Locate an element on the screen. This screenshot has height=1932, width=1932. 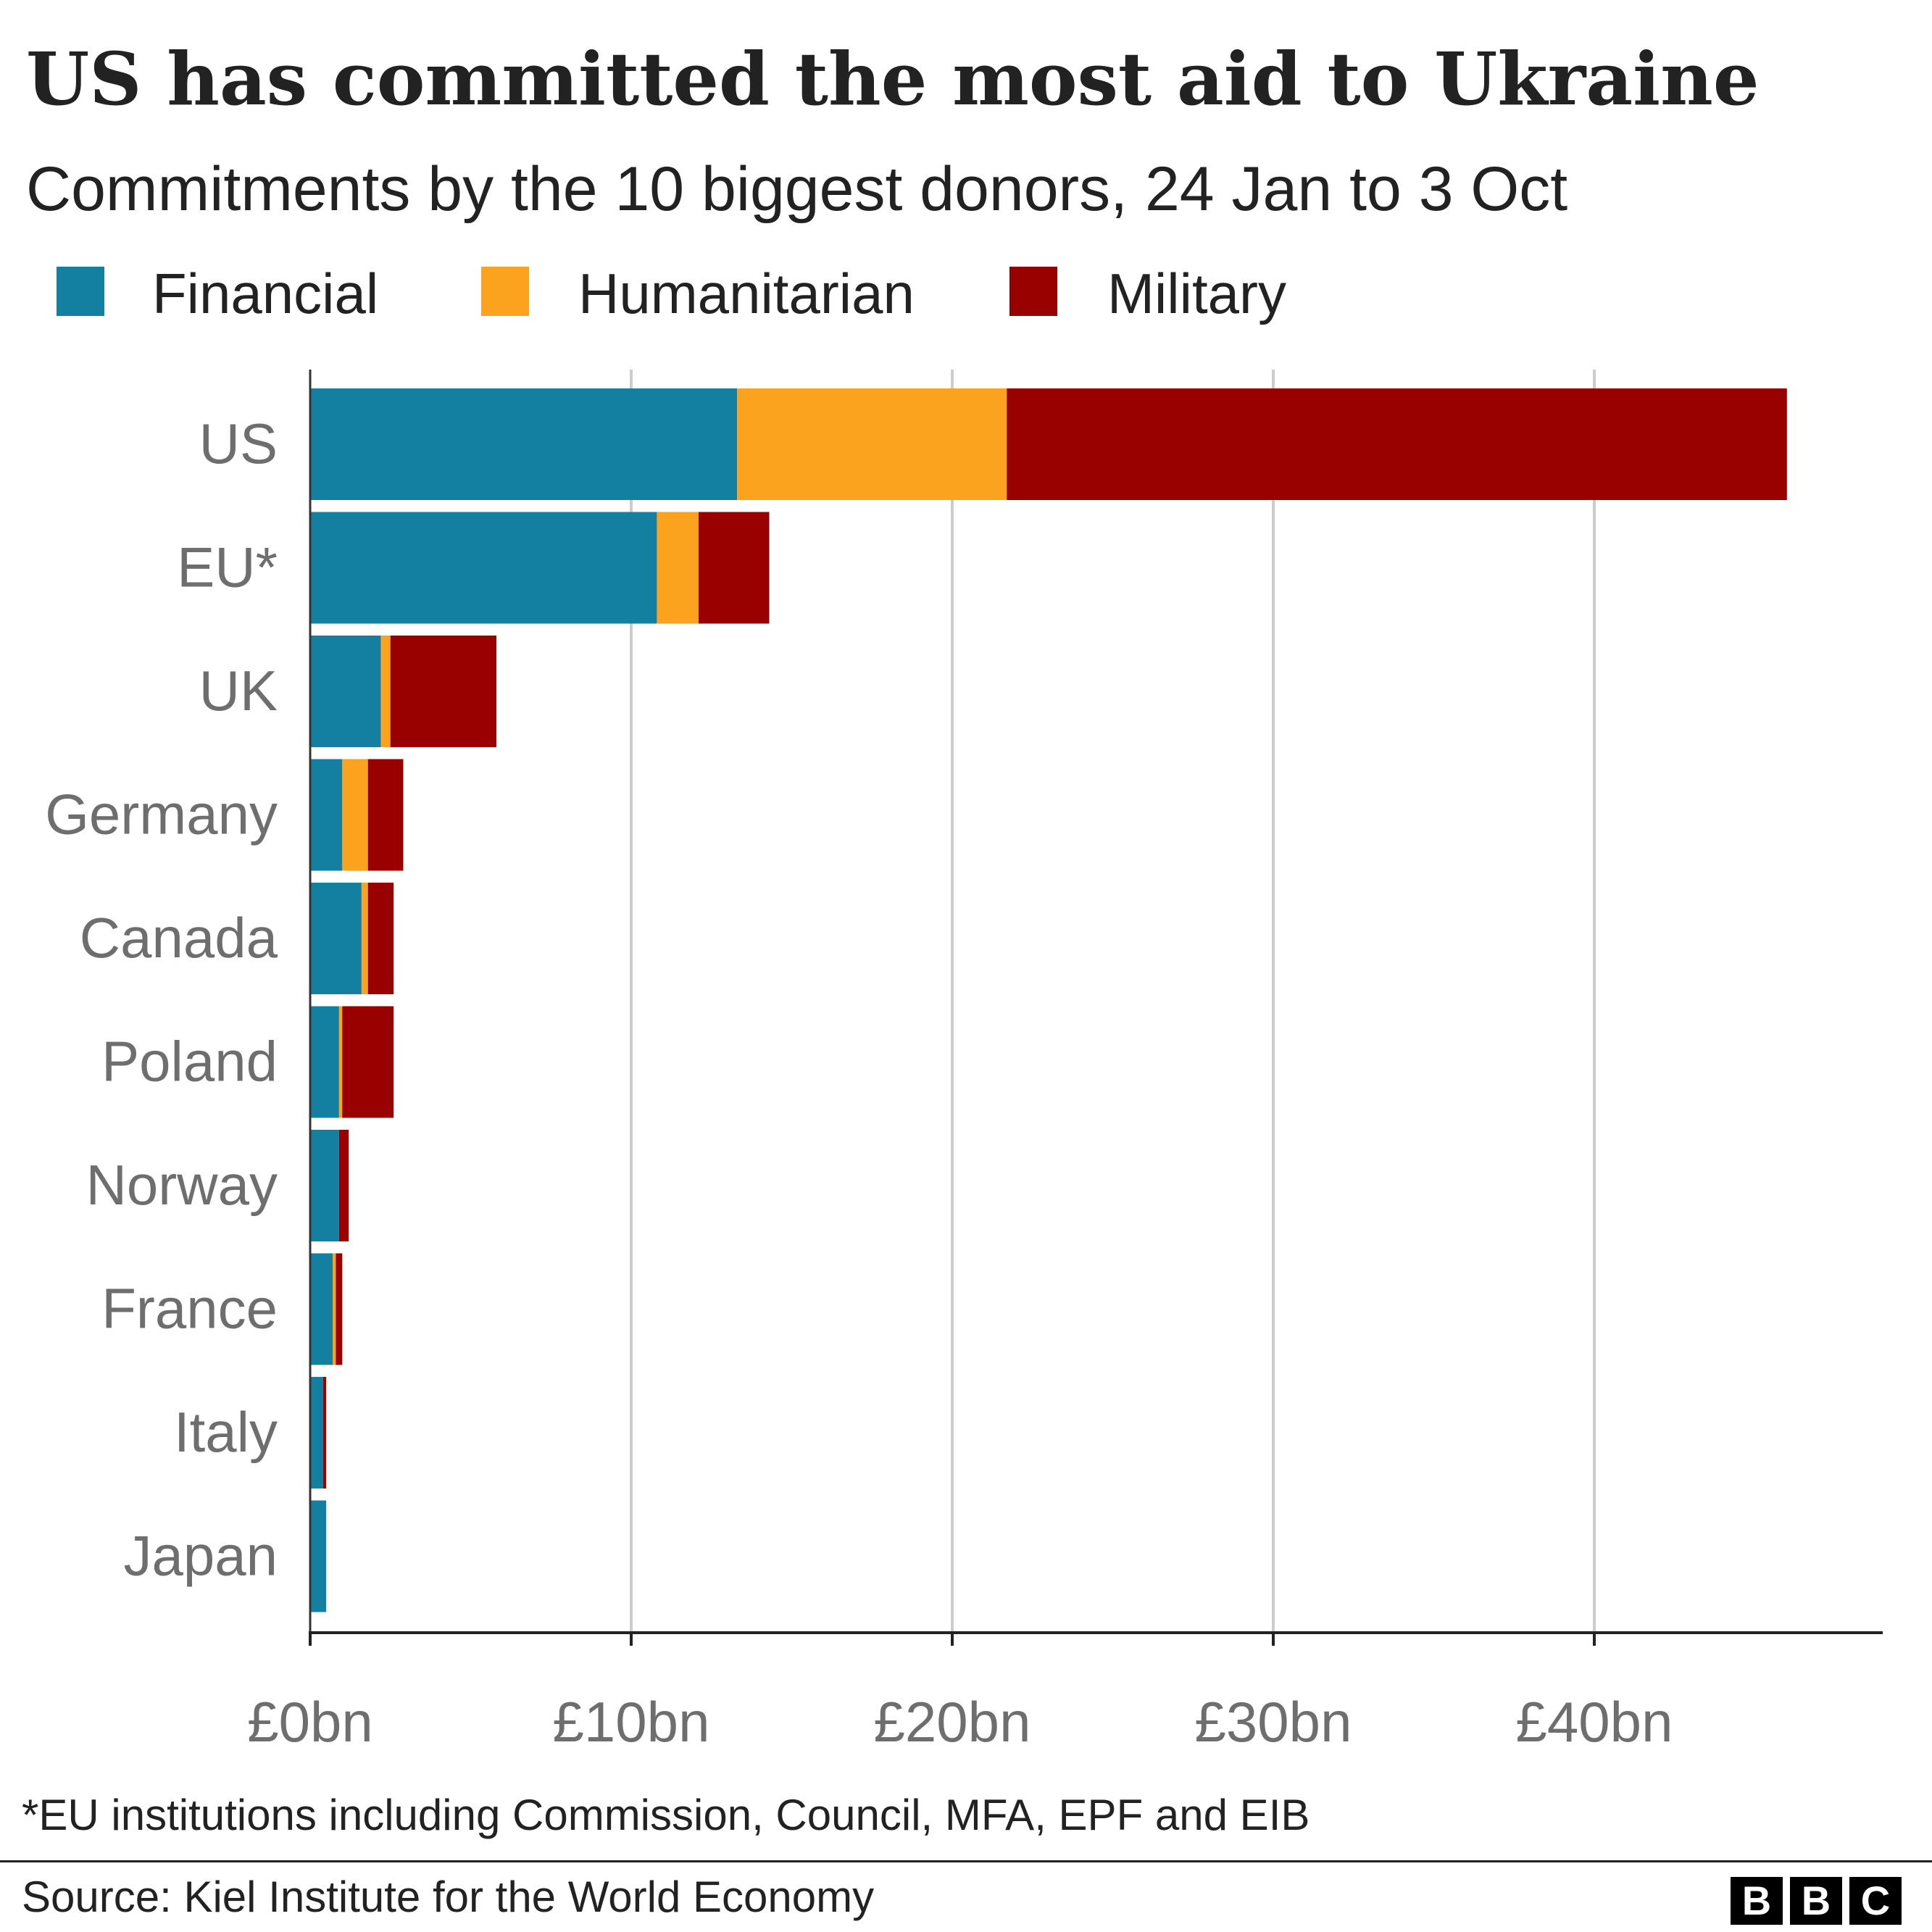
legend-label-military: Military is located at coordinates (1196, 294).